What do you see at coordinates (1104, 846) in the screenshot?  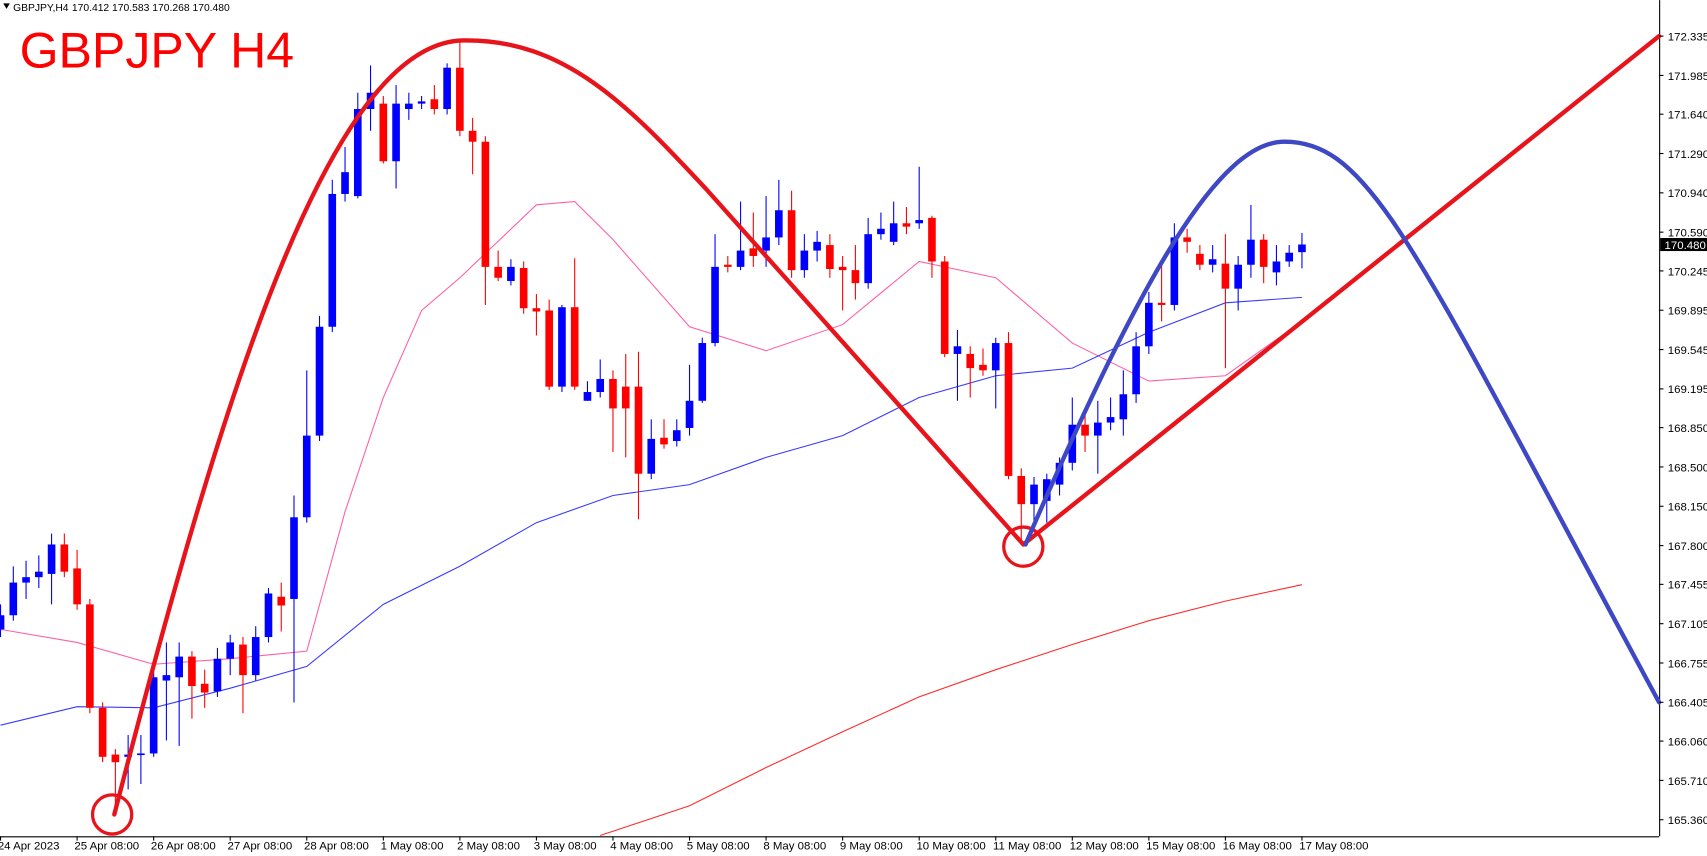 I see `x-tick-label: 12 May 08:00` at bounding box center [1104, 846].